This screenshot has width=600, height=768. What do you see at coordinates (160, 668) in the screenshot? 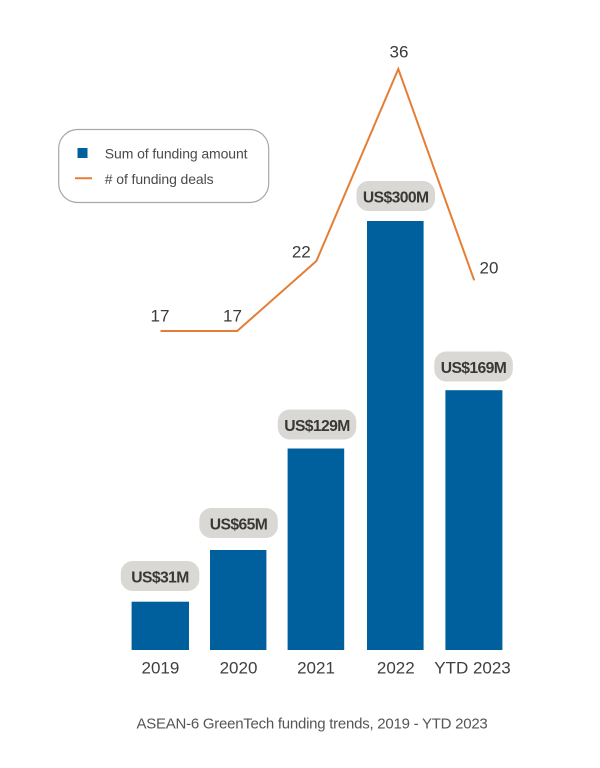
I see `svg-text: 2019` at bounding box center [160, 668].